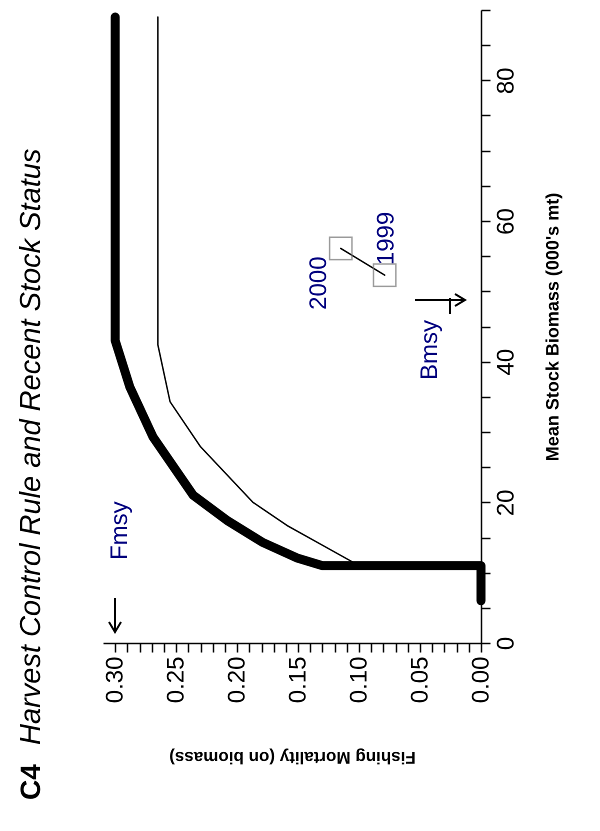  What do you see at coordinates (292, 758) in the screenshot?
I see `x-axis-title: Fishing Mortality (on biomass)` at bounding box center [292, 758].